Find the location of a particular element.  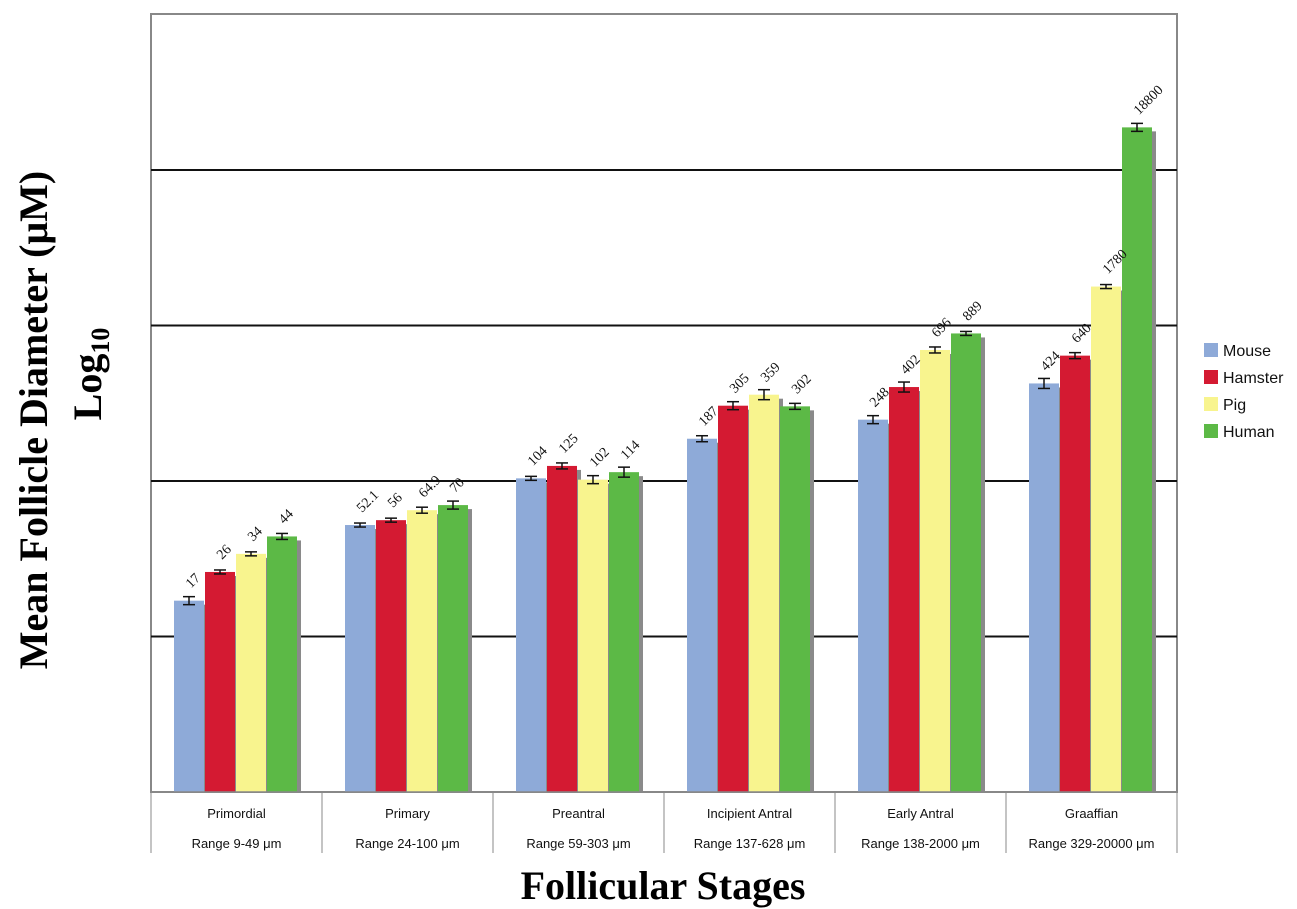

category-range: Range 329-20000 μm is located at coordinates (1091, 843).